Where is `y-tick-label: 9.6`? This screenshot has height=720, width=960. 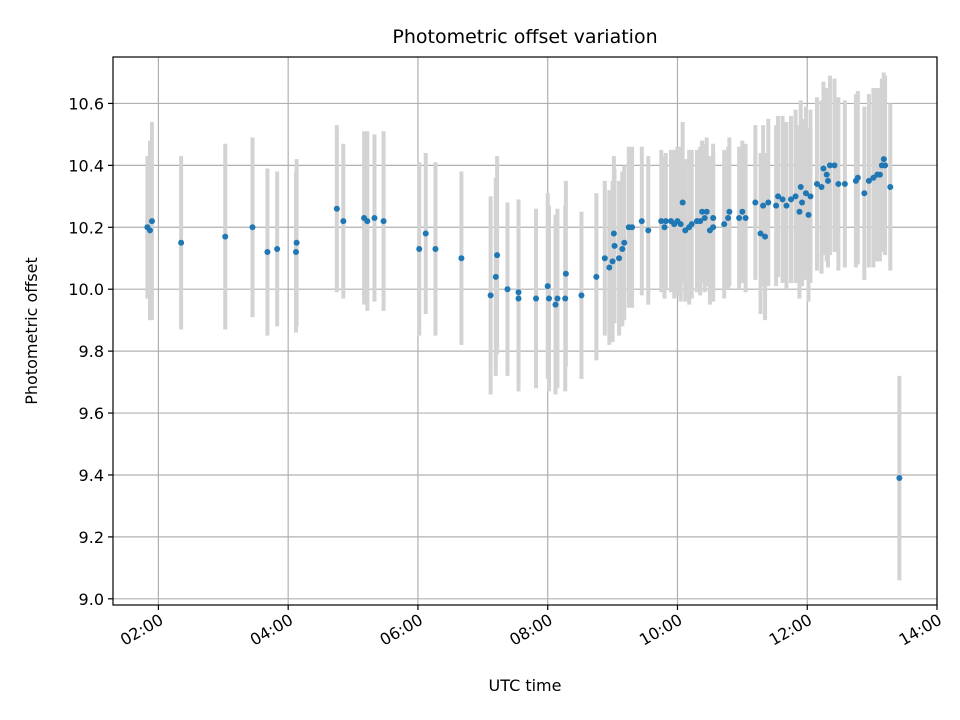 y-tick-label: 9.6 is located at coordinates (91, 413).